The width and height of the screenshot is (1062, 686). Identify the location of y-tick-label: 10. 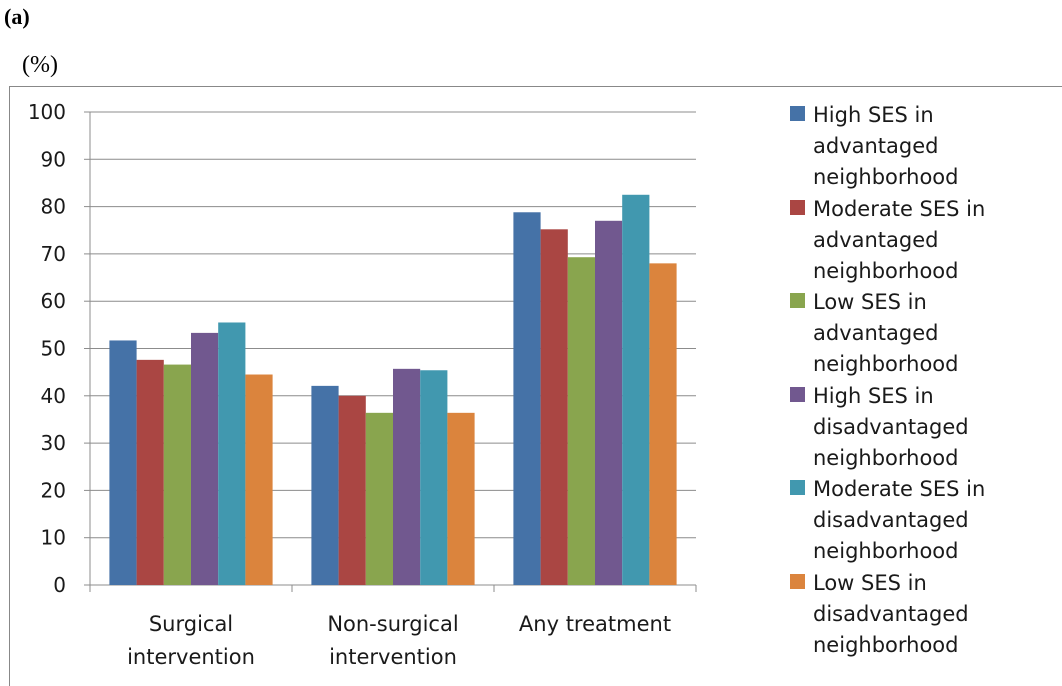
(53, 538).